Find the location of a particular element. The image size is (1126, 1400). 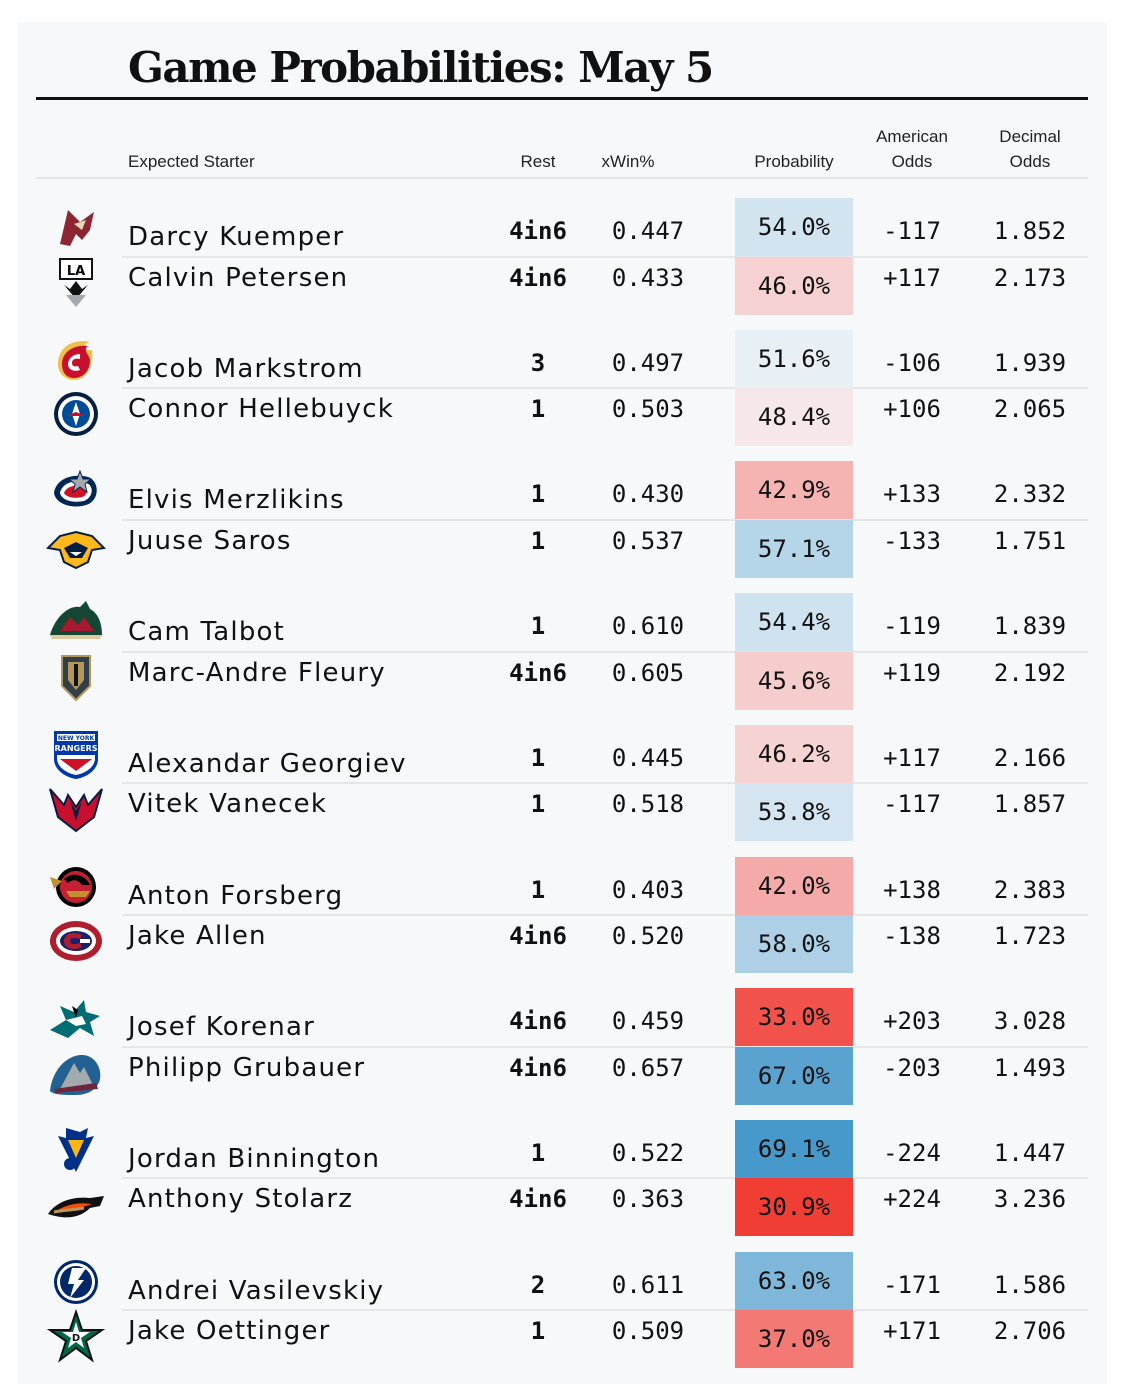

wild-logo is located at coordinates (76, 620).